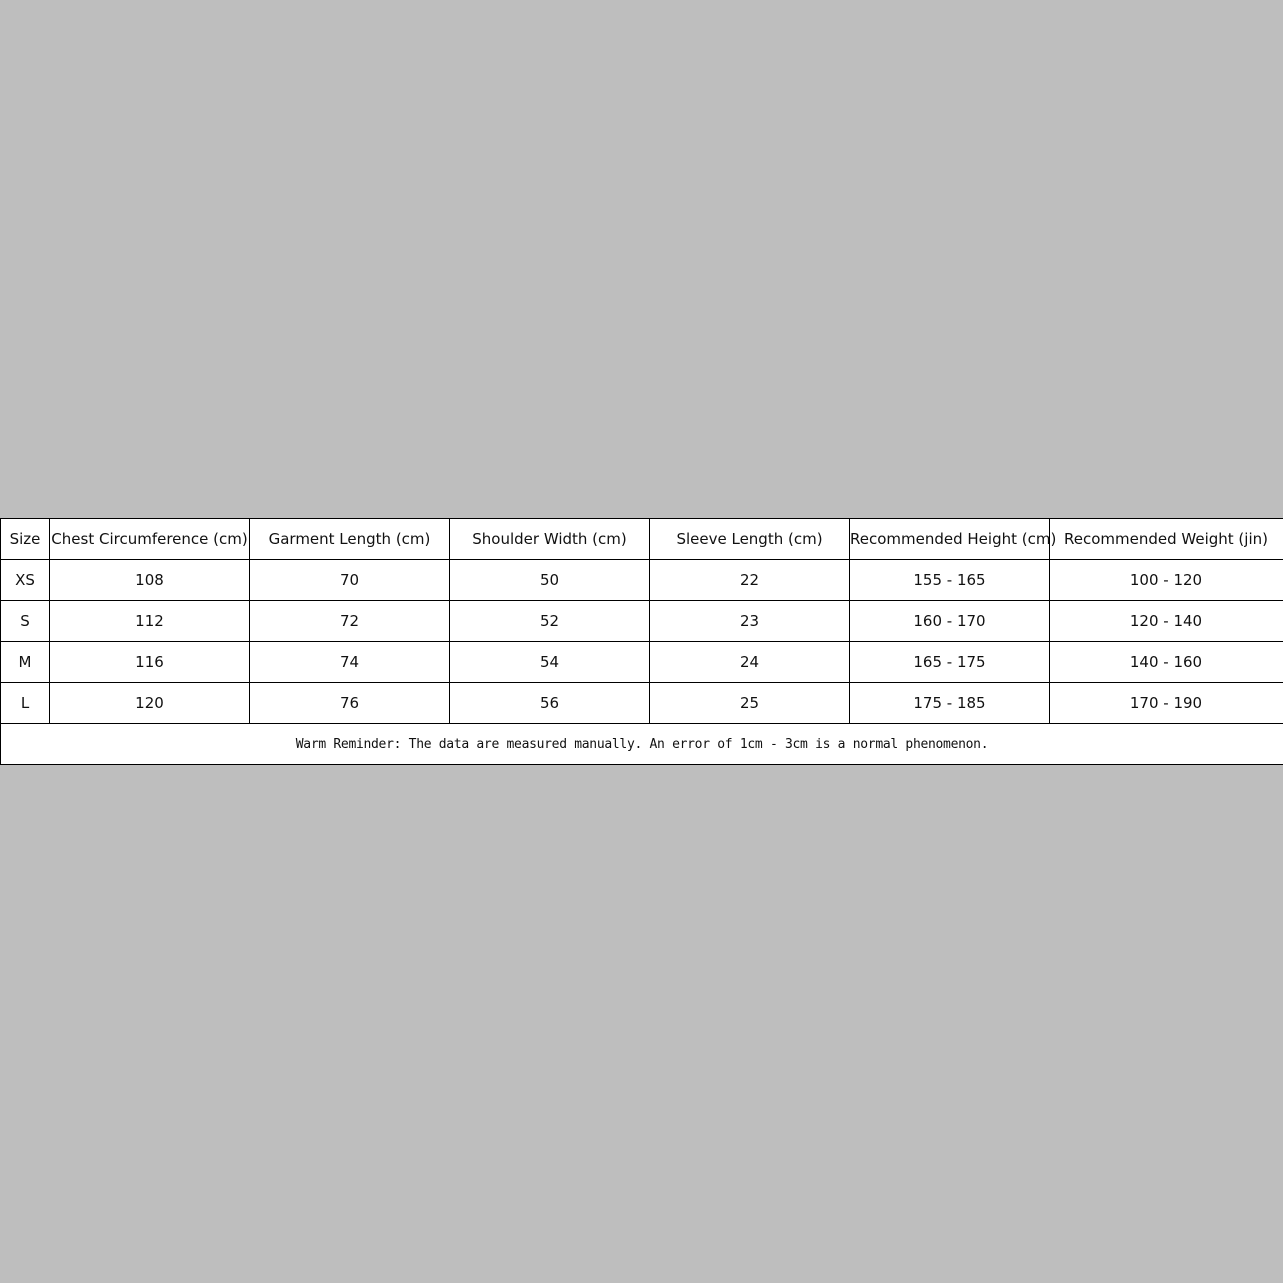 This screenshot has height=1283, width=1283. What do you see at coordinates (749, 621) in the screenshot?
I see `table-cell: 23` at bounding box center [749, 621].